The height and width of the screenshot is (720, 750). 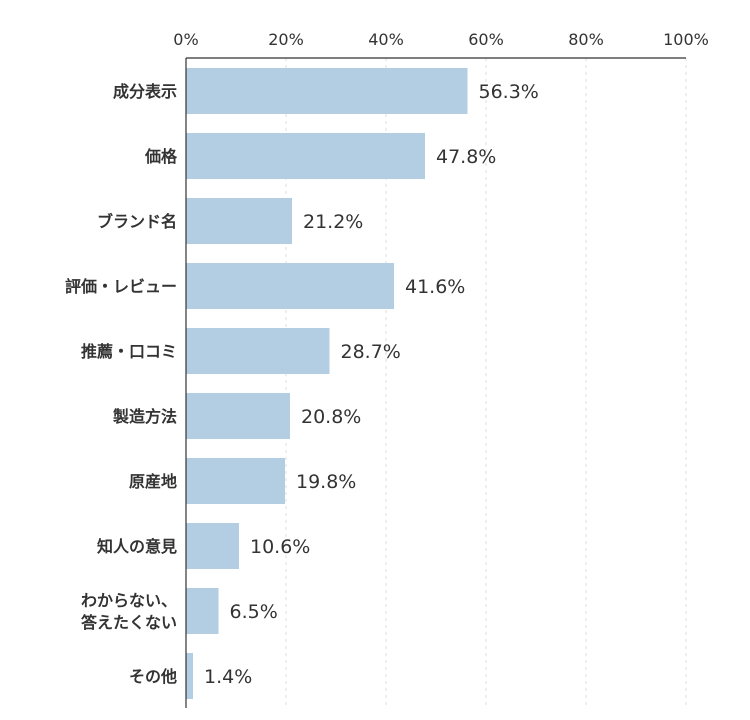 What do you see at coordinates (441, 39) in the screenshot?
I see `x-axis-ticks: 0% 20% 40% 60% 80% 100%` at bounding box center [441, 39].